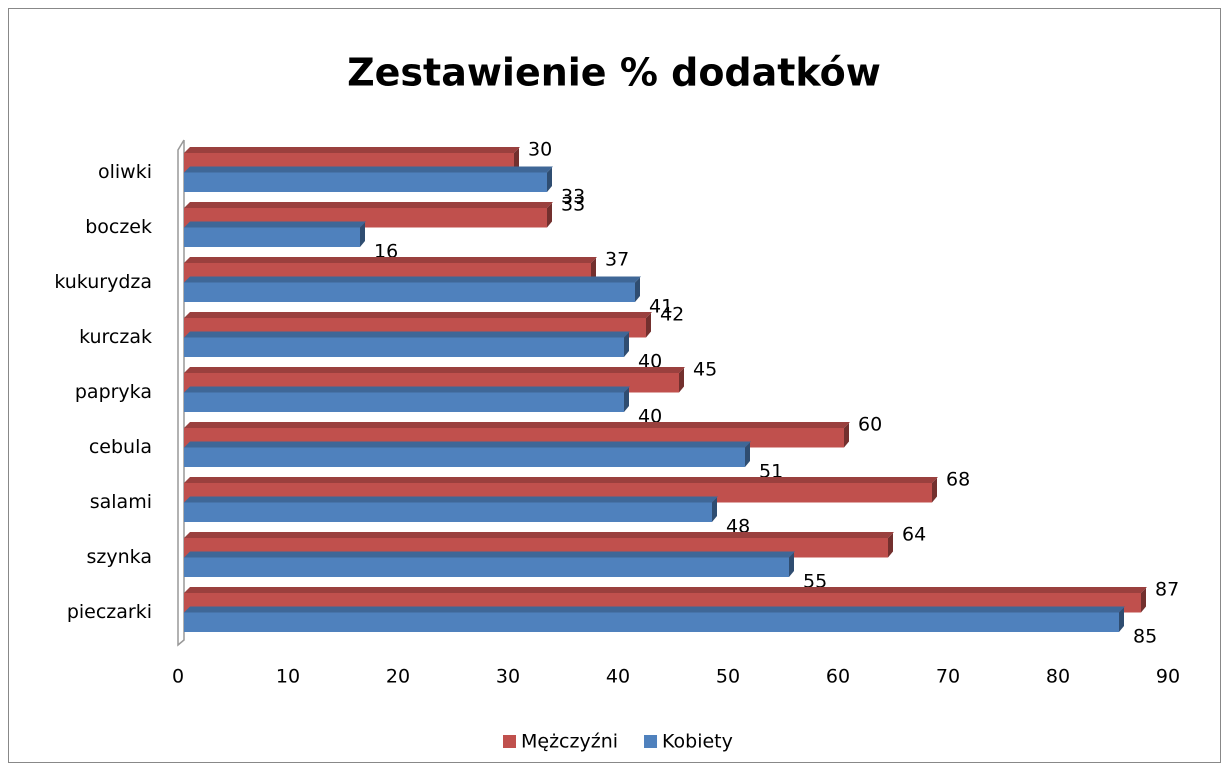  Describe the element at coordinates (697, 742) in the screenshot. I see `legend-label: Kobiety` at that location.